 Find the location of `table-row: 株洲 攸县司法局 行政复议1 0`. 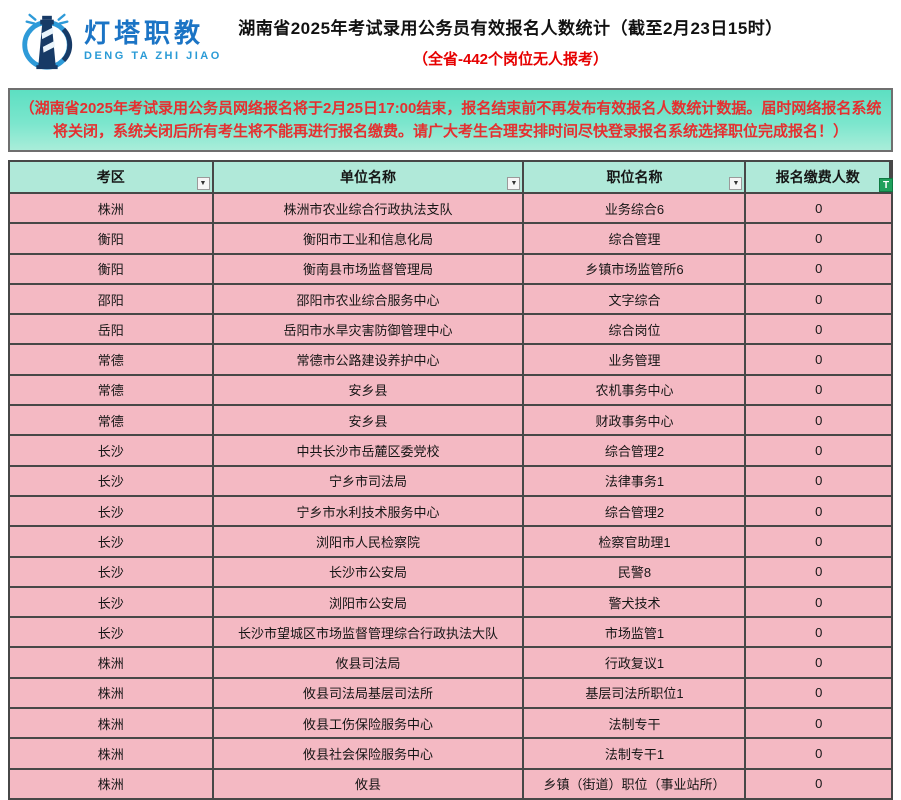

table-row: 株洲 攸县司法局 行政复议1 0 is located at coordinates (450, 661).